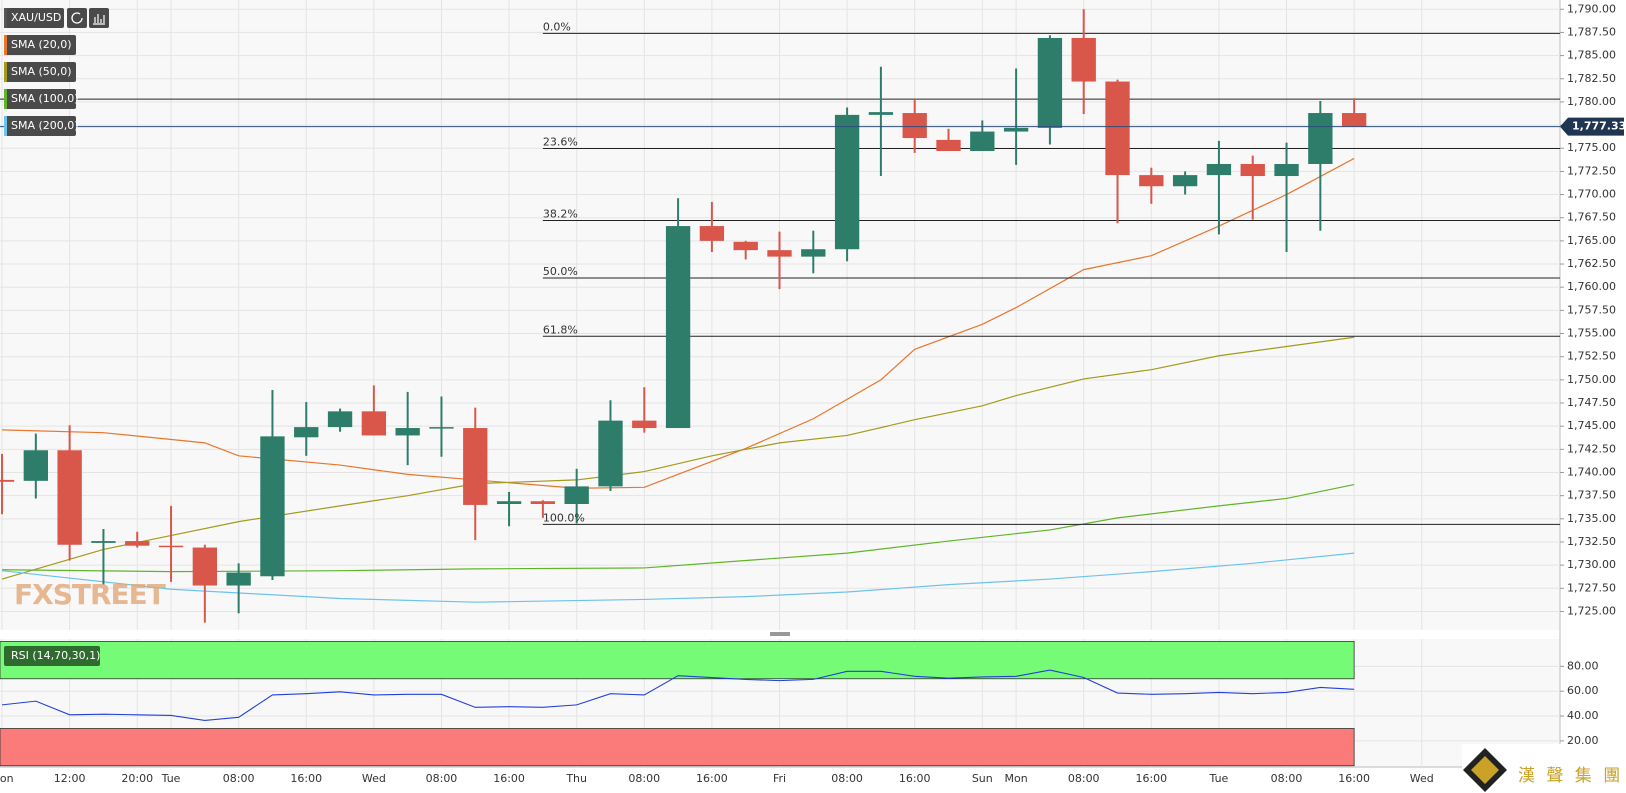 The image size is (1626, 793). Describe the element at coordinates (1591, 309) in the screenshot. I see `y-tick-label: 1,757.50` at that location.